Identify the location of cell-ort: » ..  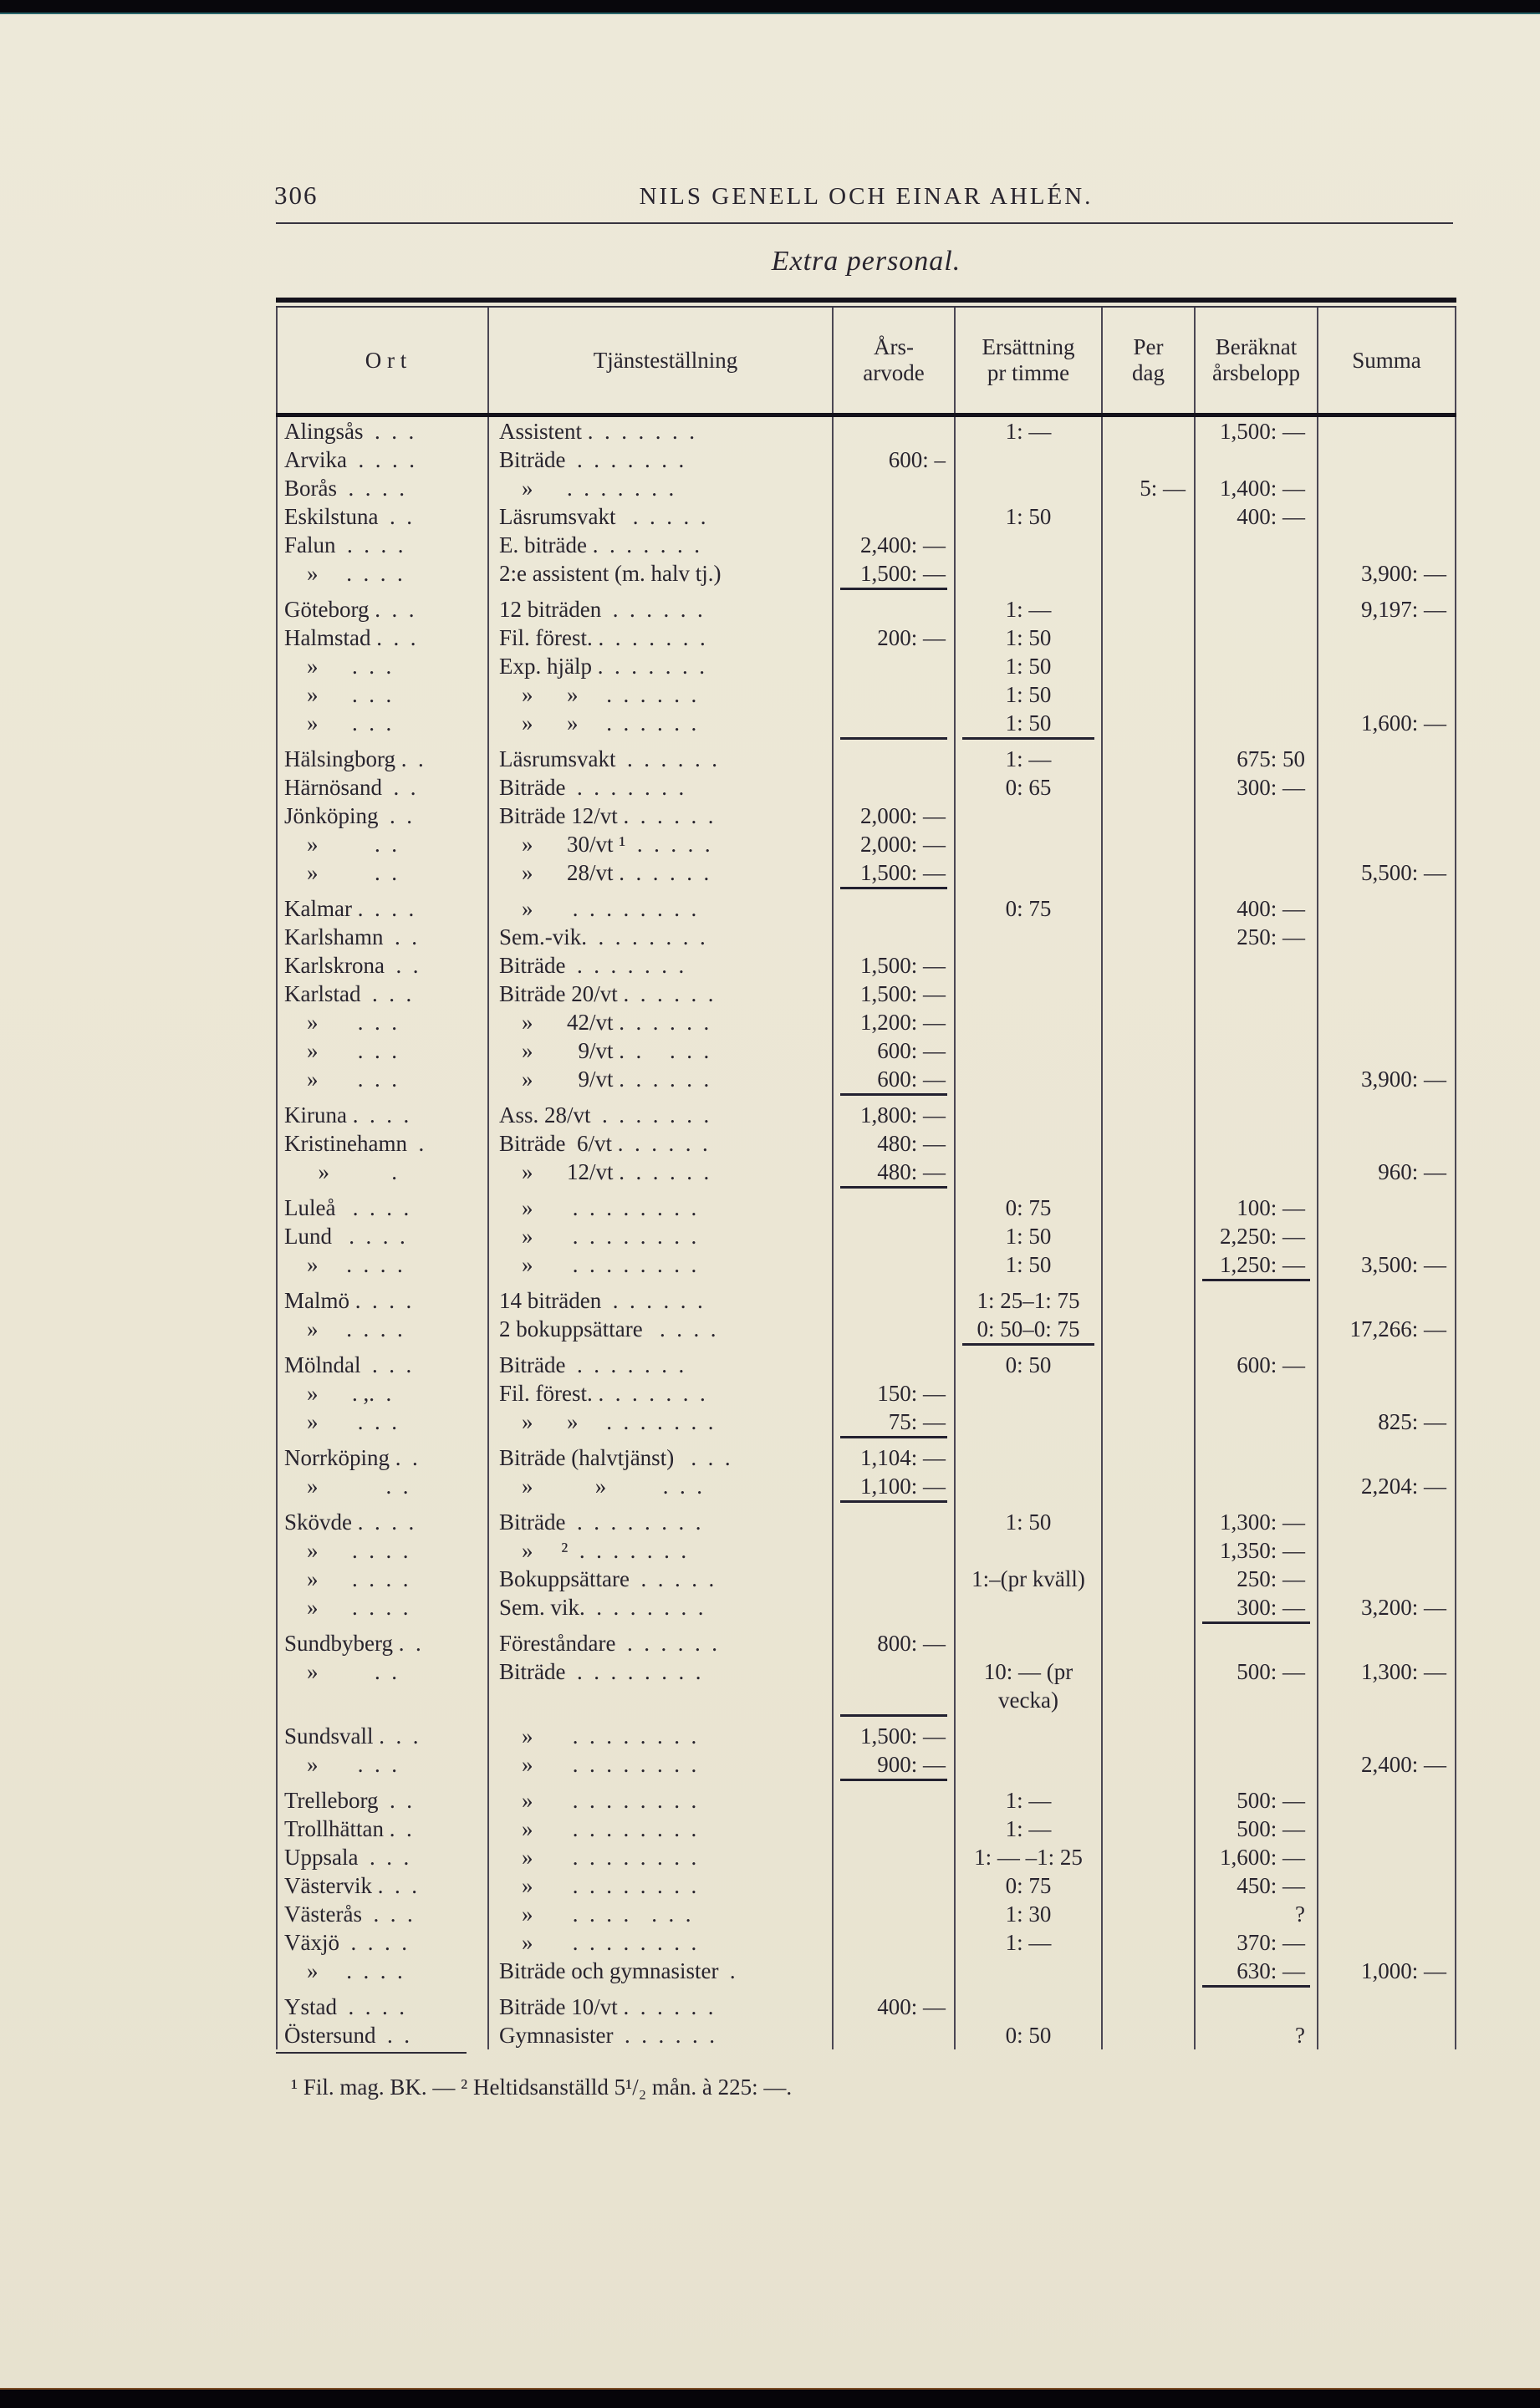
(383, 1176).